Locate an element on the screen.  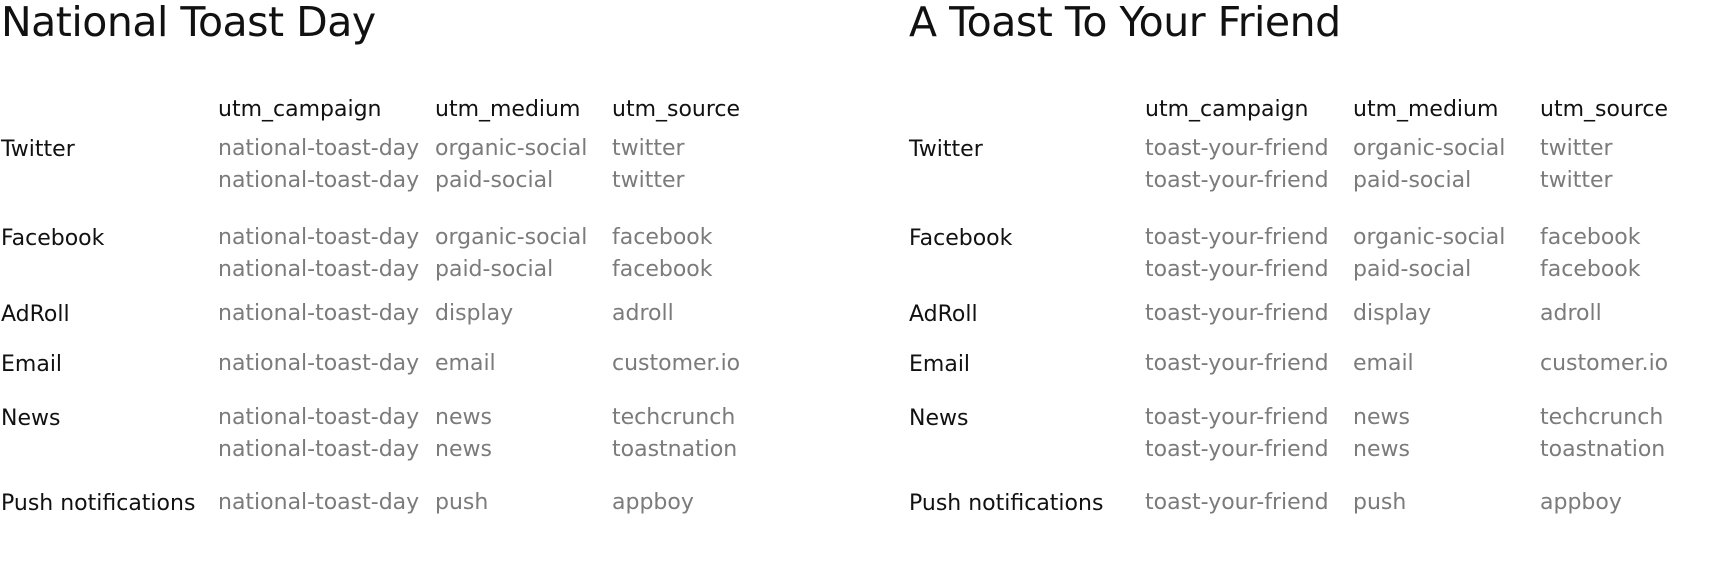
source-value: techcrunch is located at coordinates (674, 417).